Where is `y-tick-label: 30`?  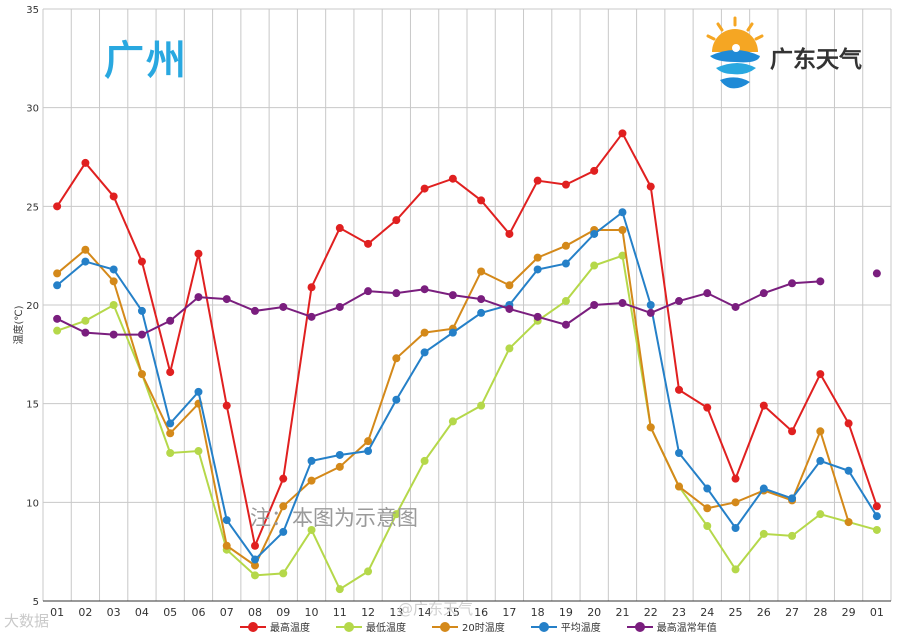
y-tick-label: 30 is located at coordinates (32, 109).